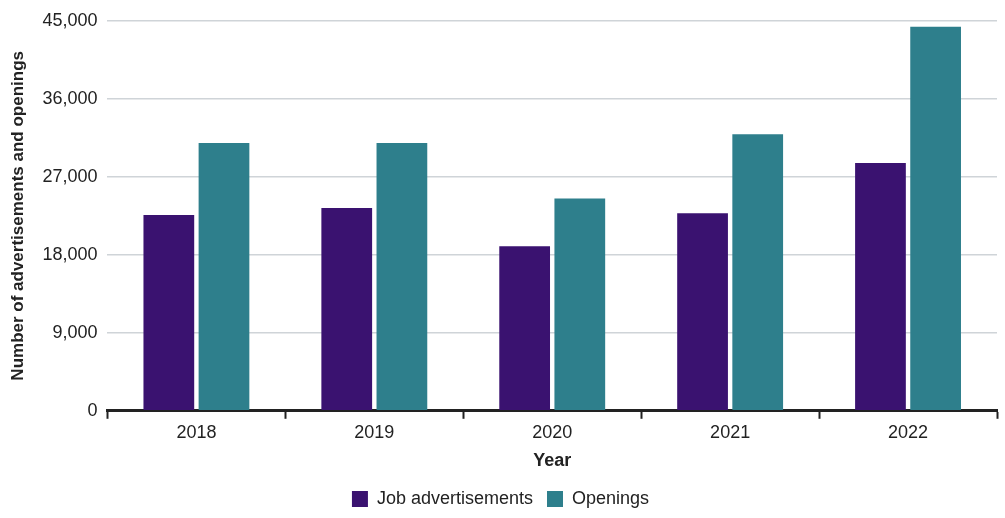 This screenshot has width=1005, height=518. Describe the element at coordinates (70, 175) in the screenshot. I see `y-tick-label: 27,000` at that location.